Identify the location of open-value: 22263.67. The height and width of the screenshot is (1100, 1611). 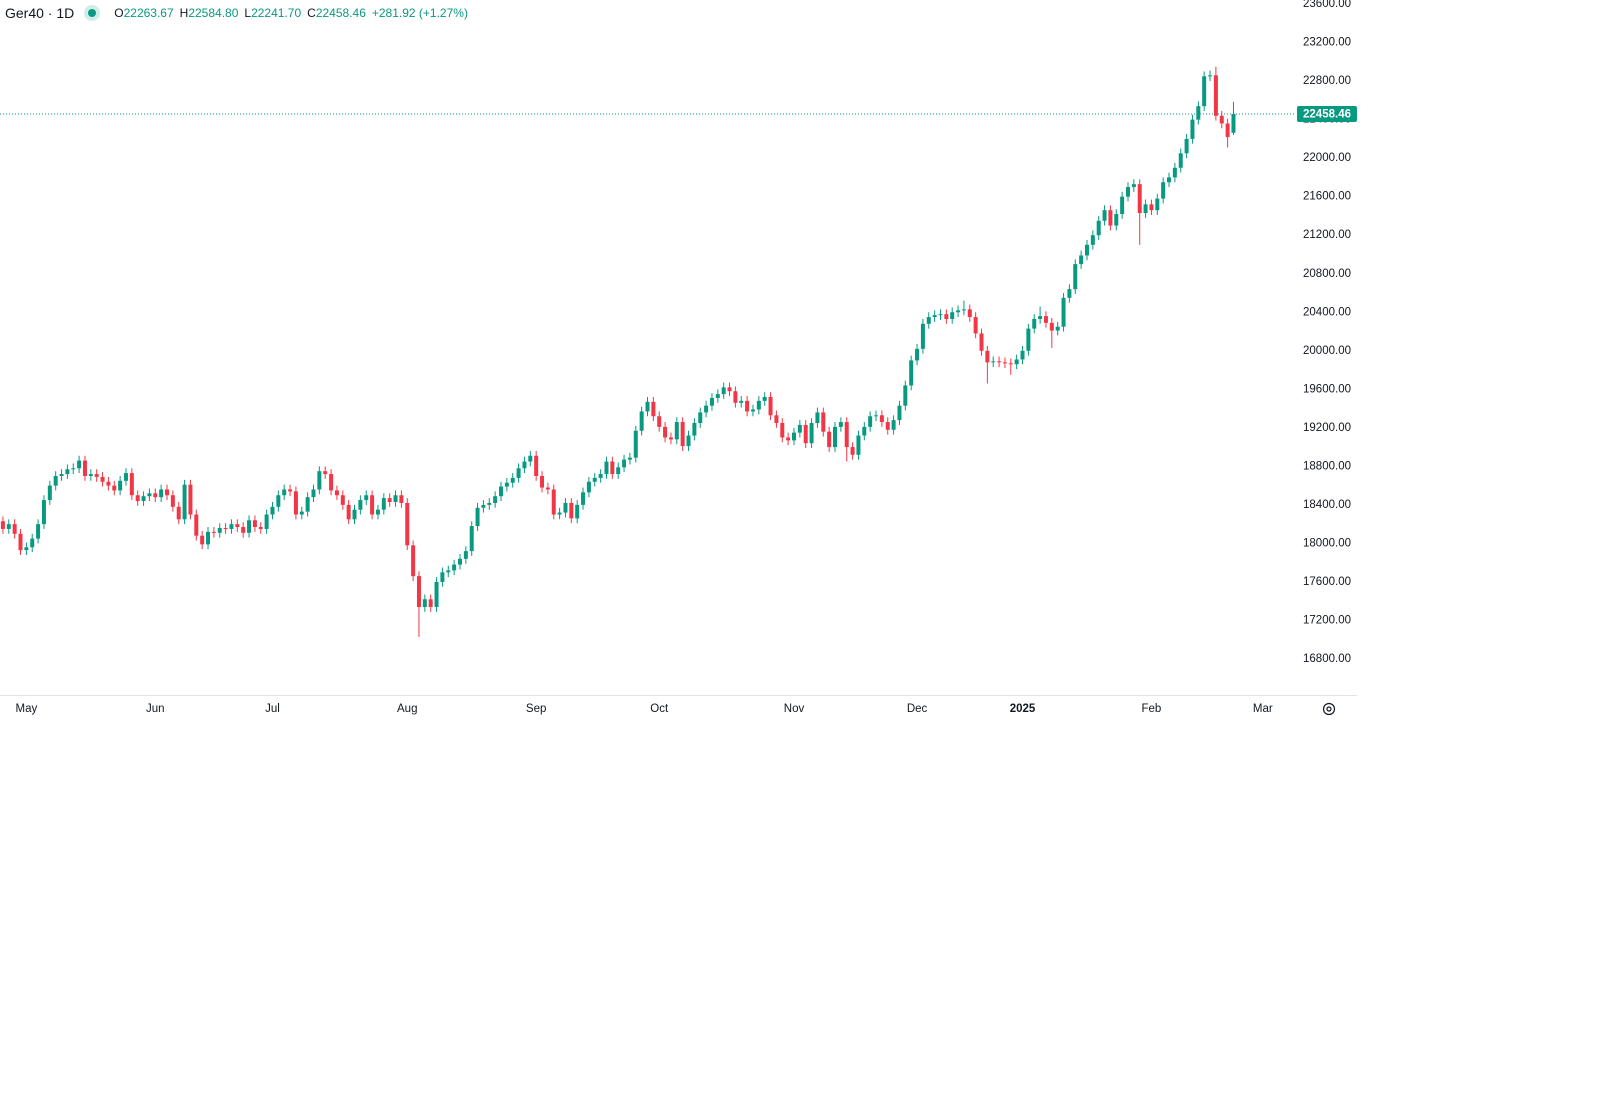
(148, 13).